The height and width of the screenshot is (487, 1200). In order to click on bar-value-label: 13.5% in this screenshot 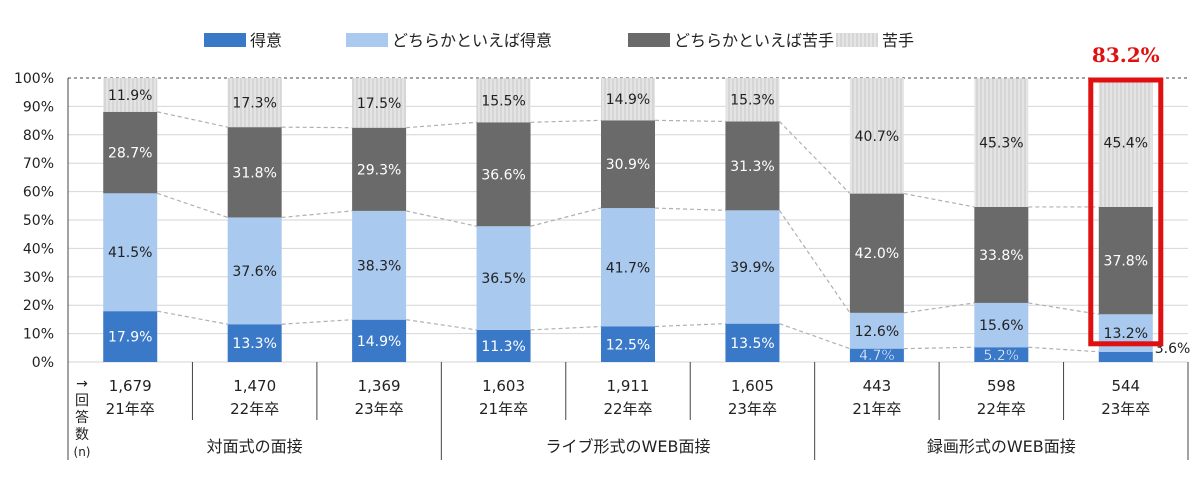, I will do `click(752, 344)`.